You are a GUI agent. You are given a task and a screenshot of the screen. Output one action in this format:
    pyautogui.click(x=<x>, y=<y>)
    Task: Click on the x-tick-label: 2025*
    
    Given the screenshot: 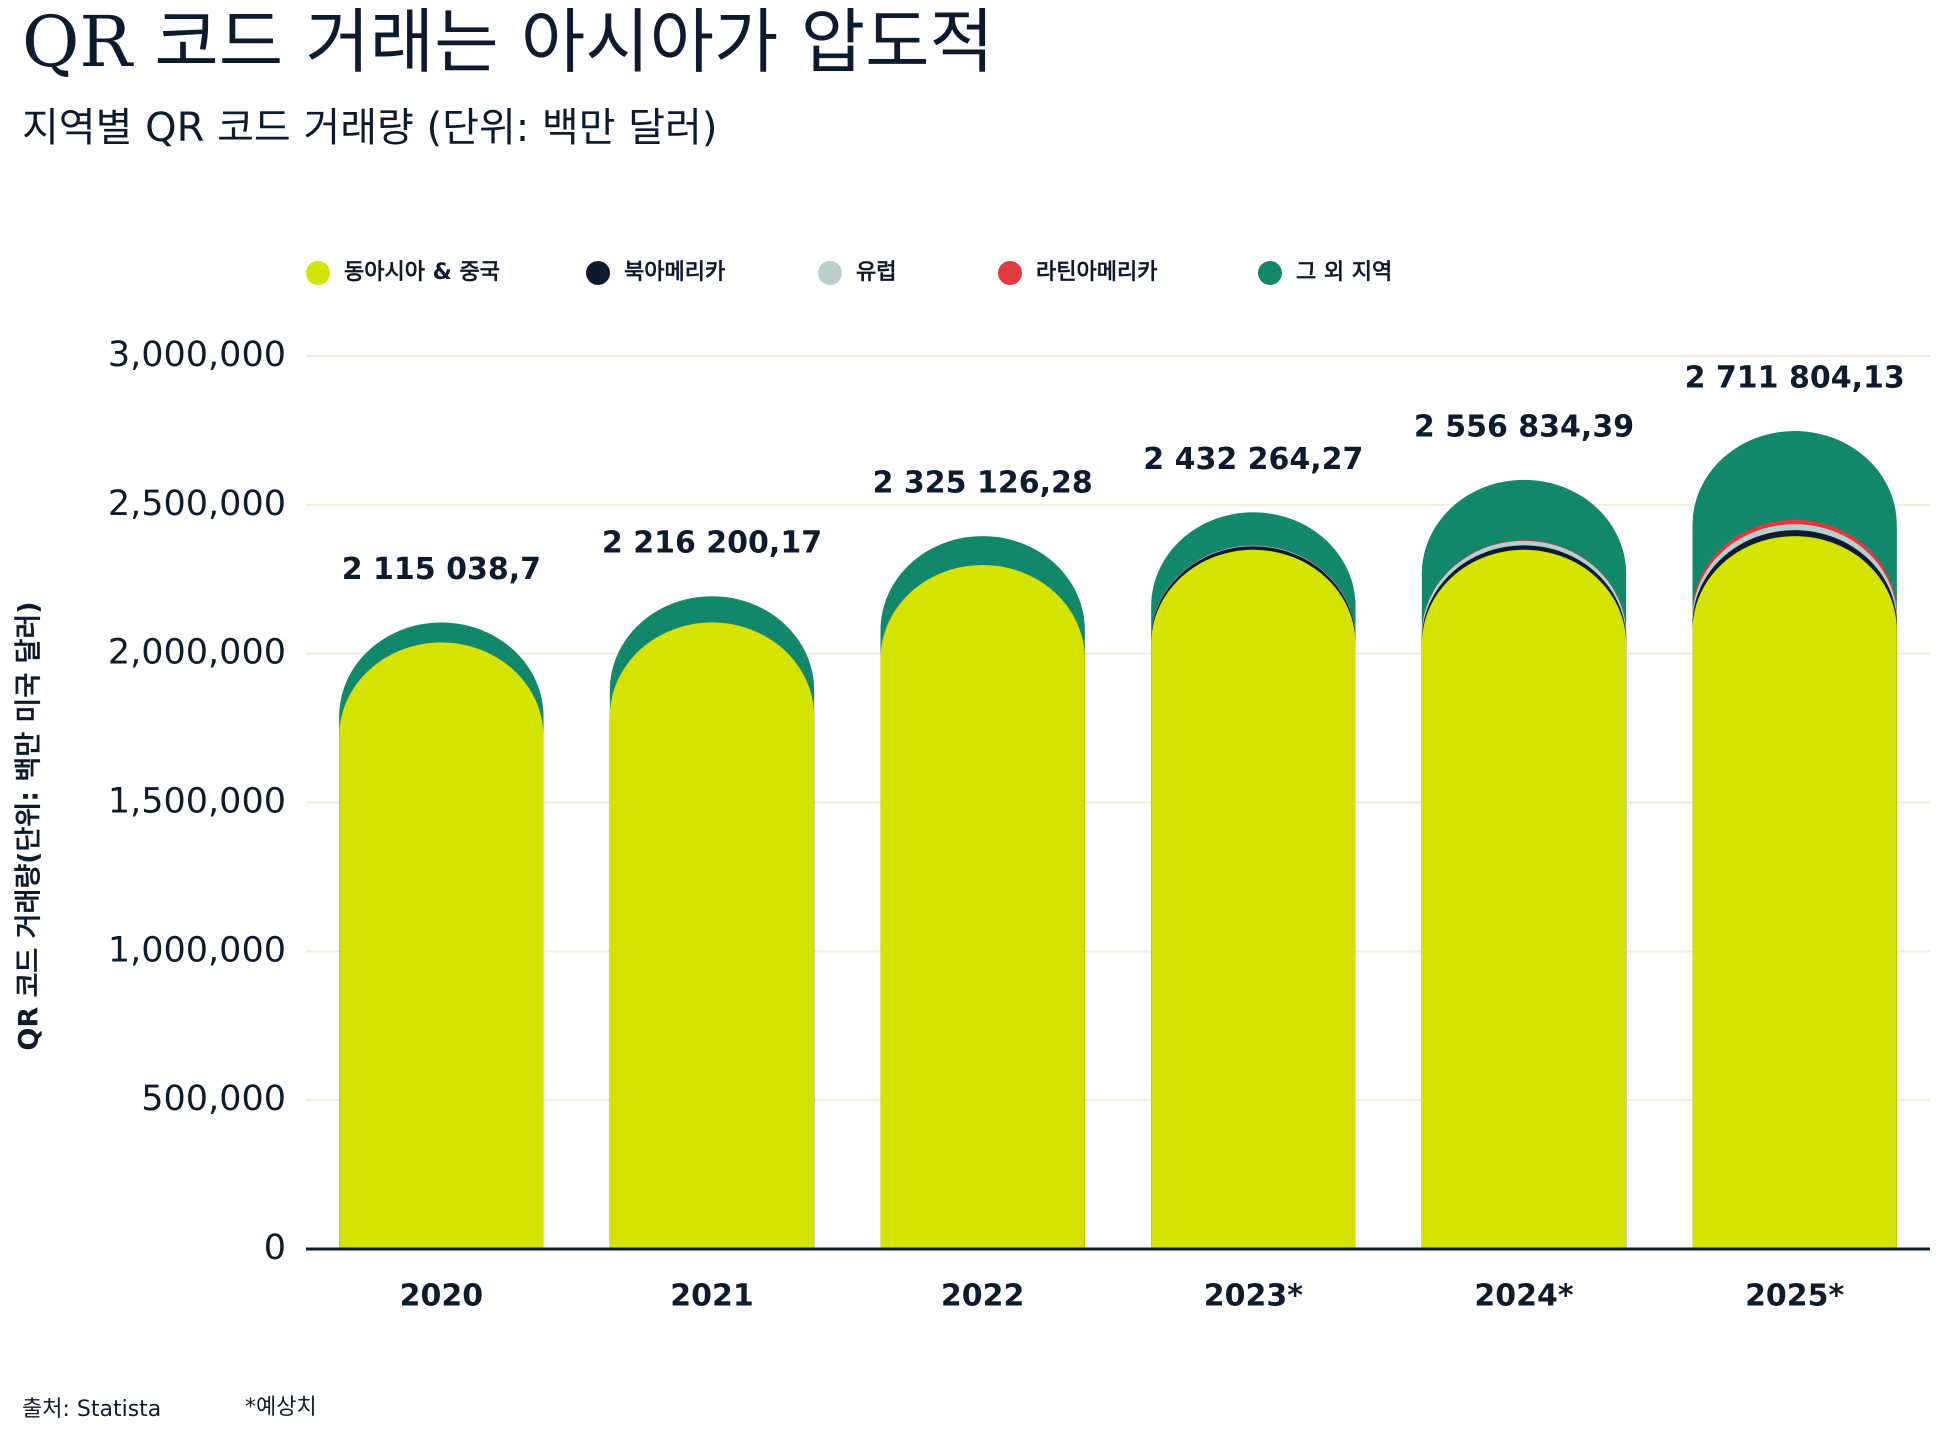 What is the action you would take?
    pyautogui.click(x=1794, y=1296)
    